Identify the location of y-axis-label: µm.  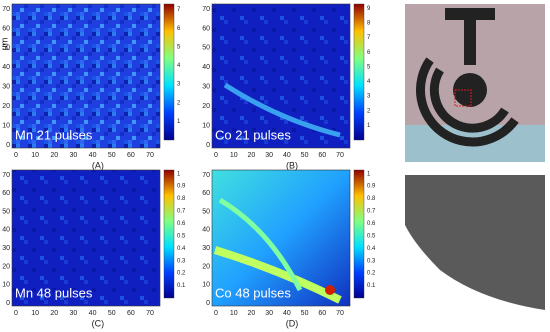
(4, 44).